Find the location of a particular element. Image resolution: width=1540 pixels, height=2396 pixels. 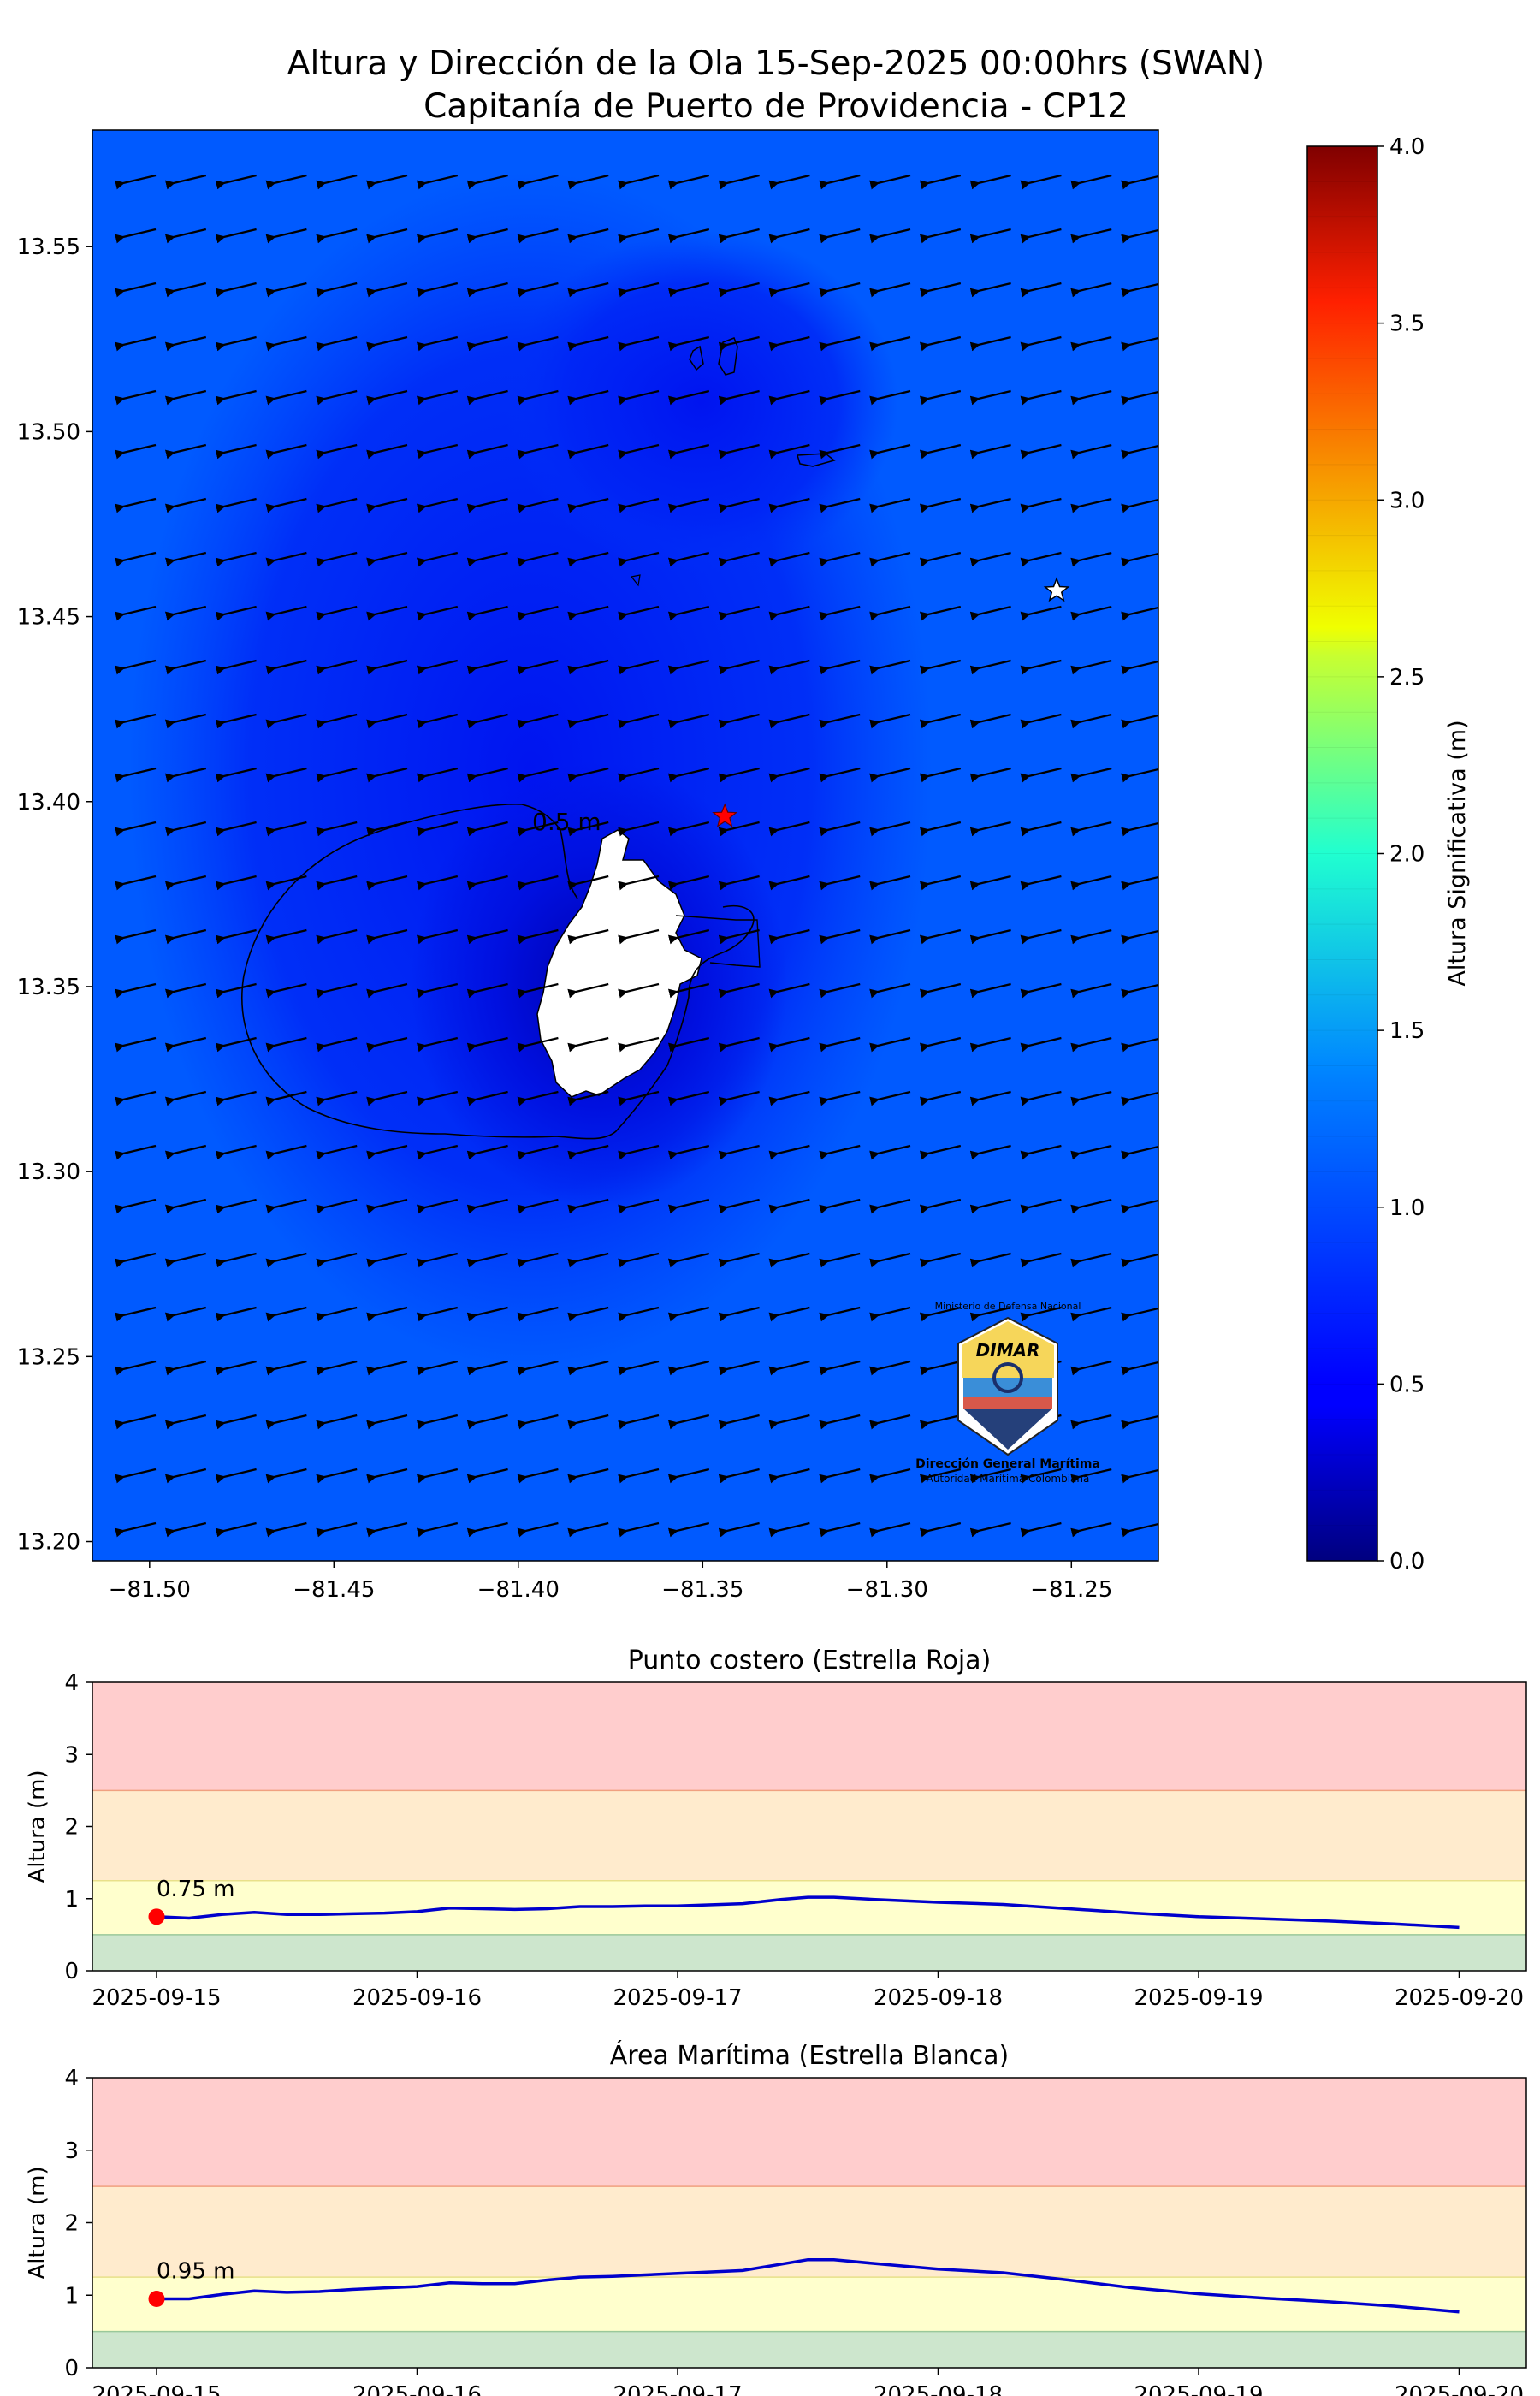

x-tick-label: 2025-09-17 is located at coordinates (677, 1998).